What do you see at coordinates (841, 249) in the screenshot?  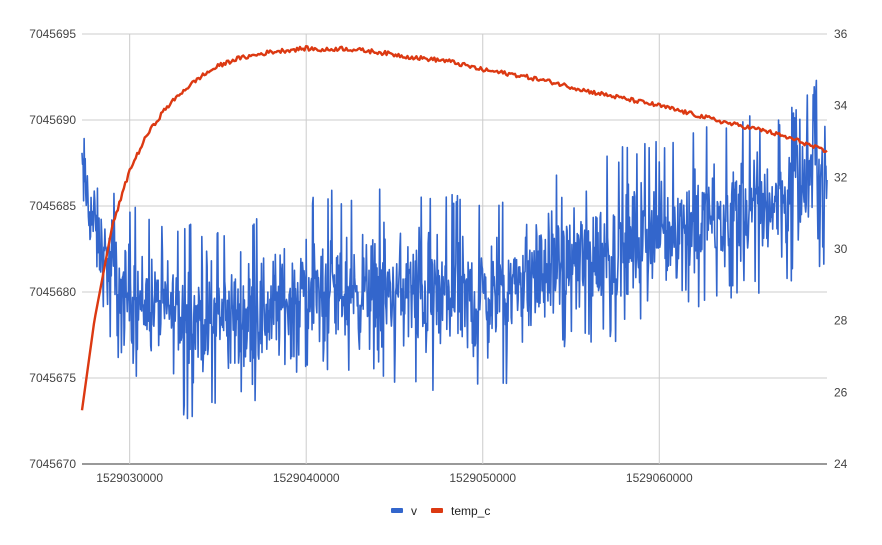 I see `y2-tick-label: 30` at bounding box center [841, 249].